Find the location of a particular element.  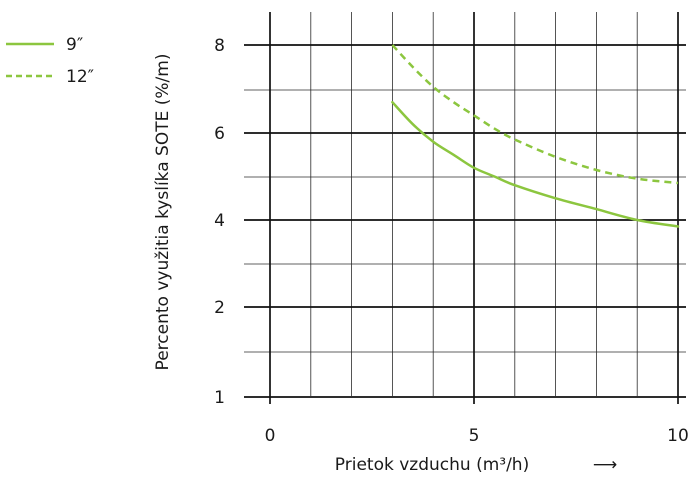

legend-label-9in: 9″ is located at coordinates (74, 45).